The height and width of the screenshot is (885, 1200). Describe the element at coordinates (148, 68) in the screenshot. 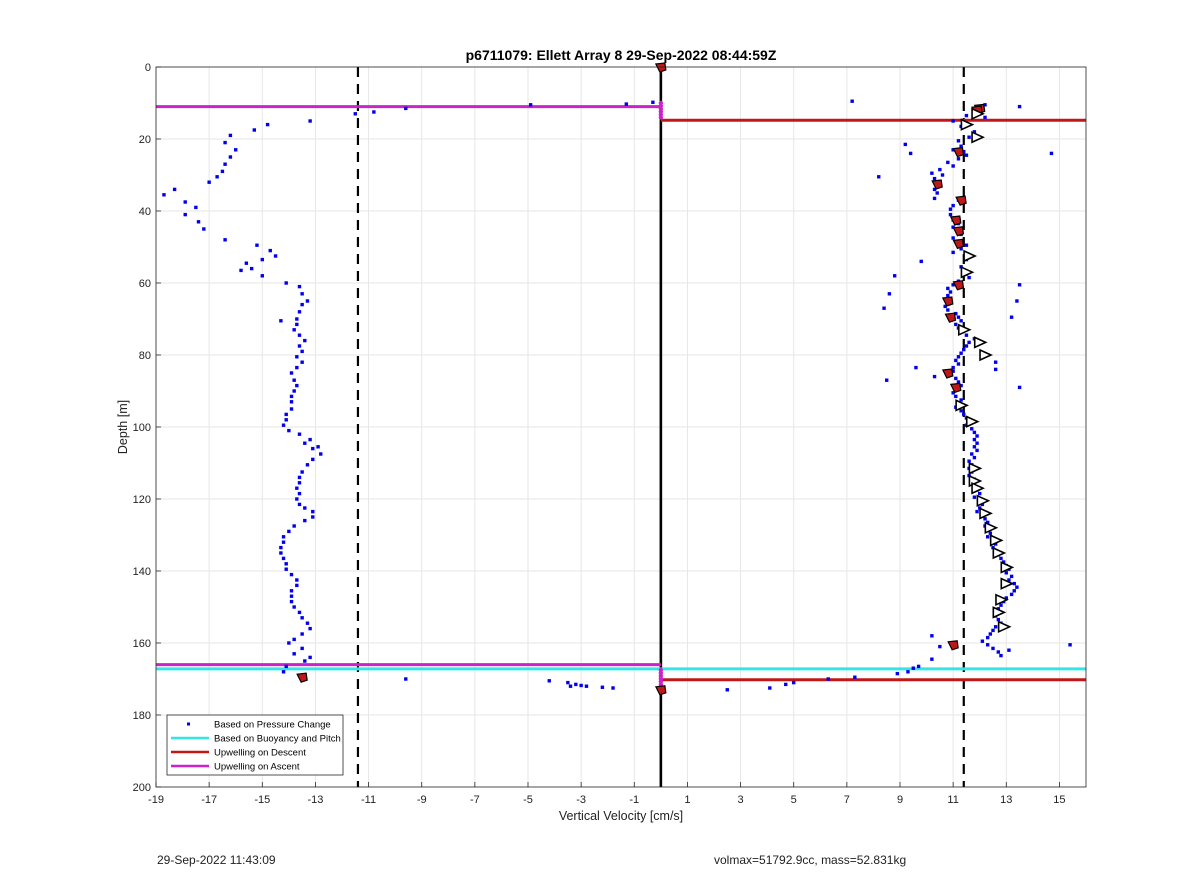

I see `y-tick-label: 0` at that location.